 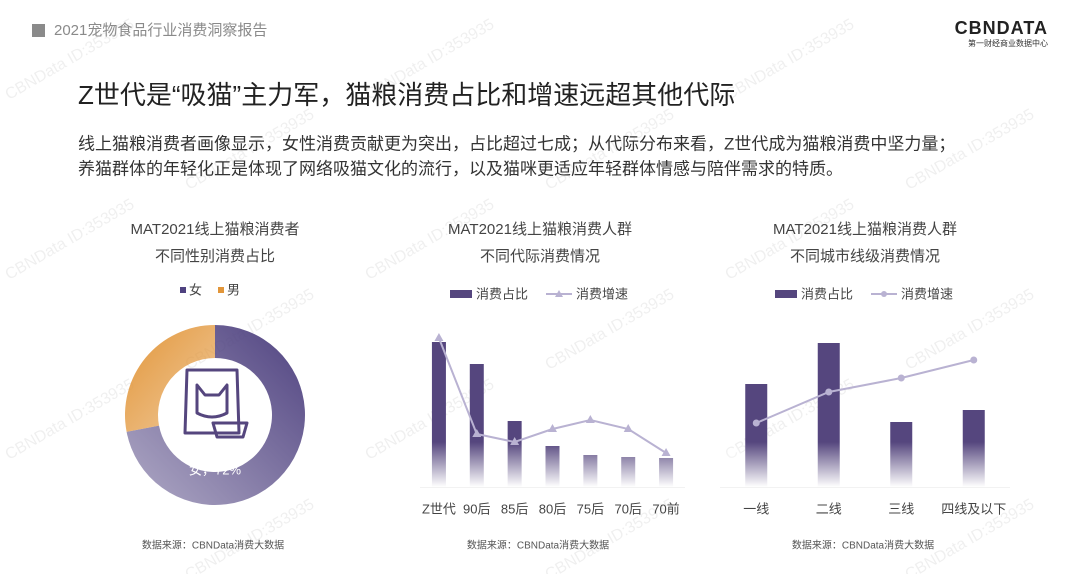 I want to click on icon-bowl, so click(x=230, y=430).